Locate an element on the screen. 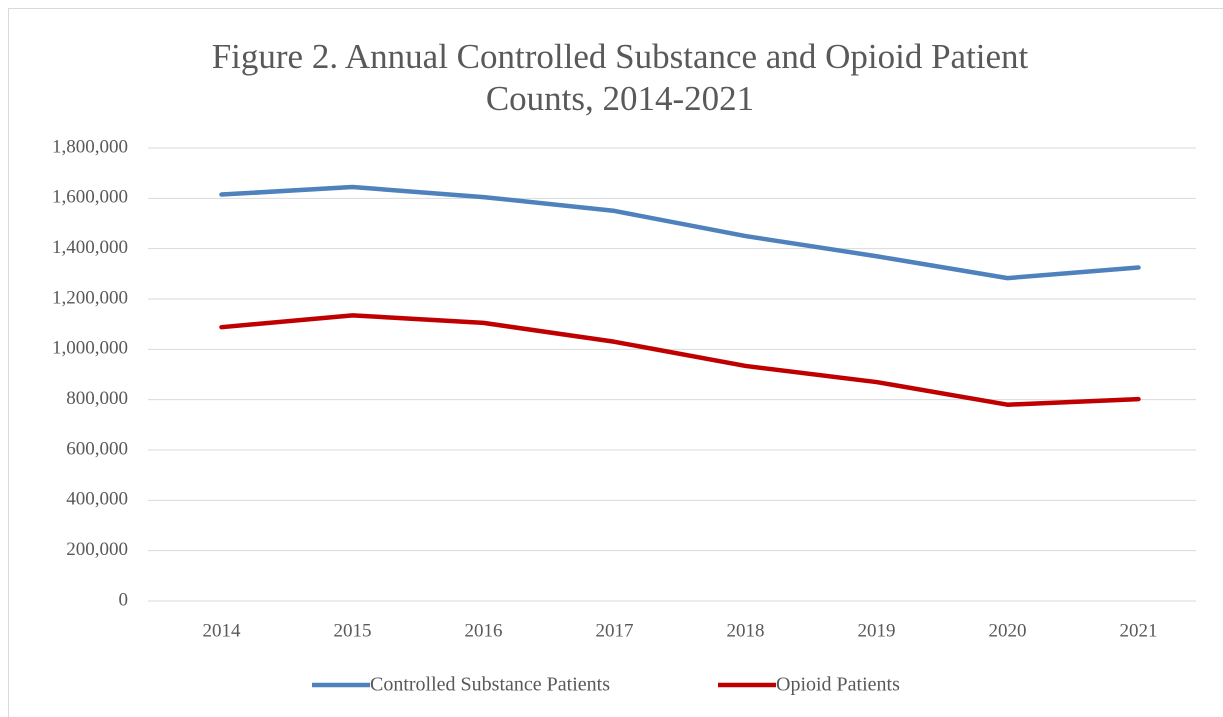  x-tick-label: 2017 is located at coordinates (615, 630).